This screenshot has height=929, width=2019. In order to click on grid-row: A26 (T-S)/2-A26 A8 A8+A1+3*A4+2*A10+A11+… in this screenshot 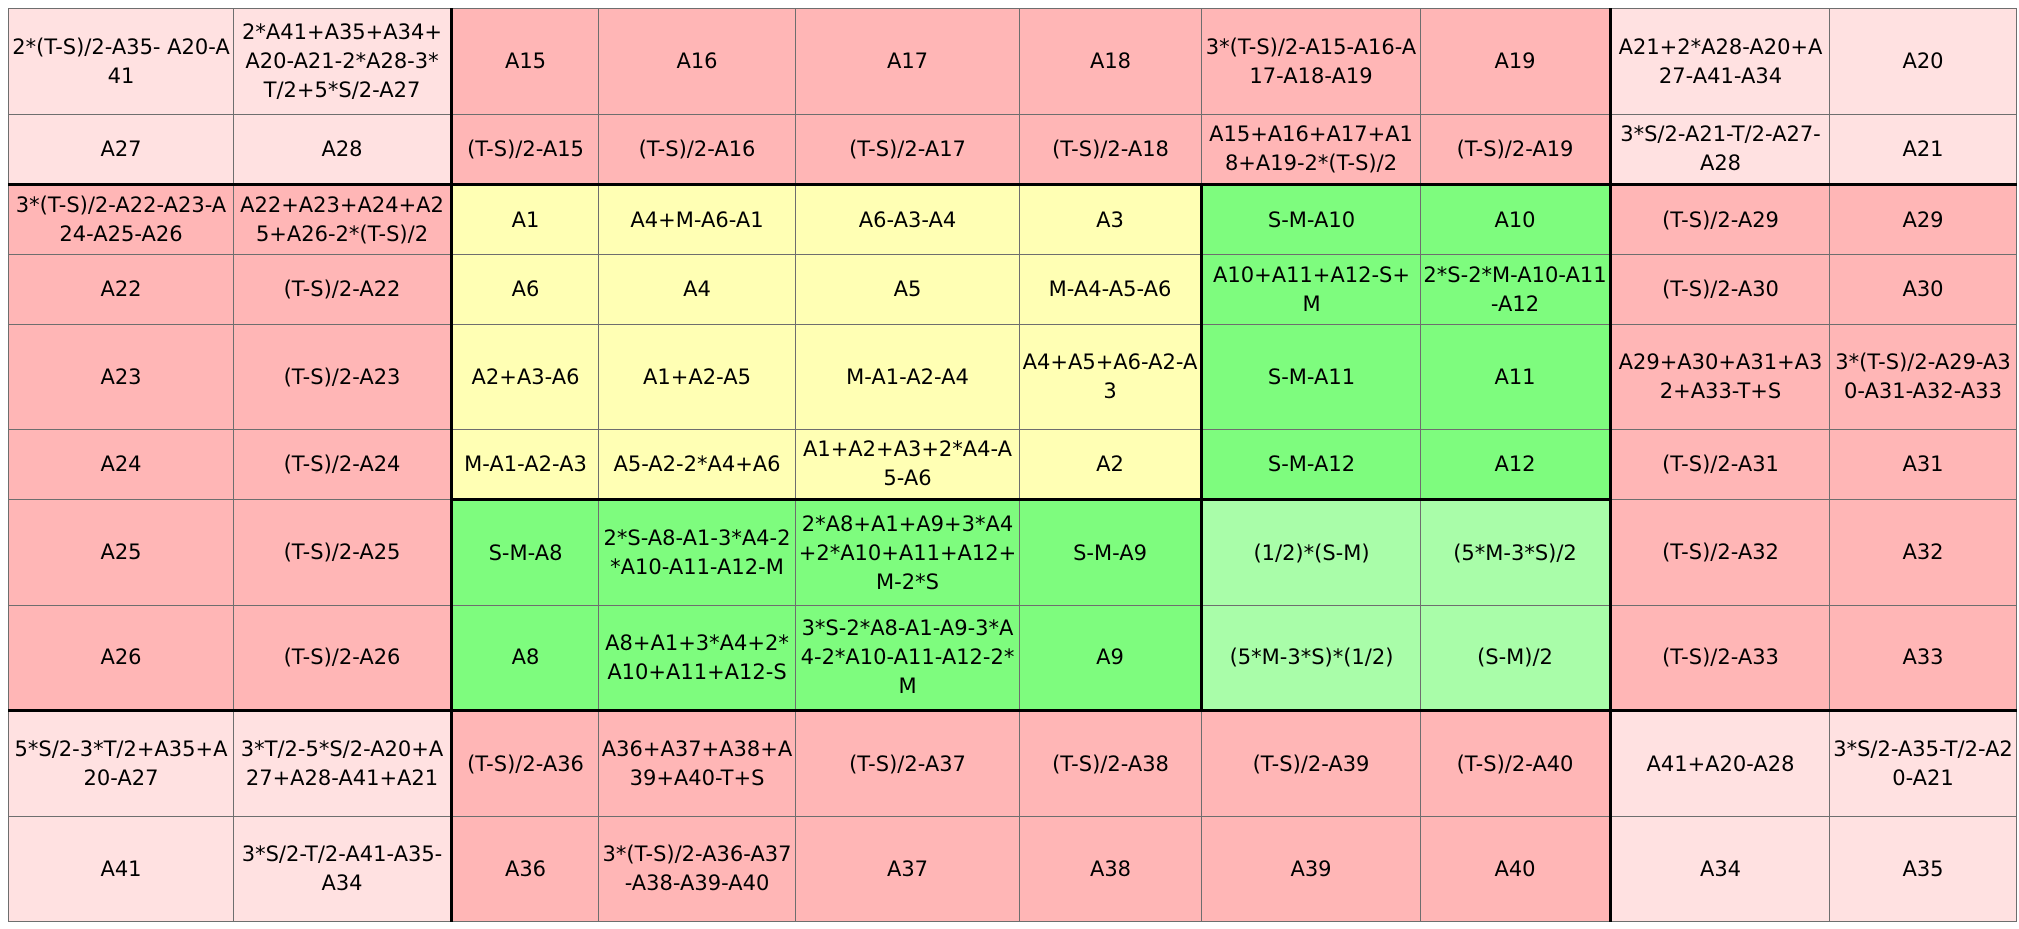, I will do `click(1012, 658)`.